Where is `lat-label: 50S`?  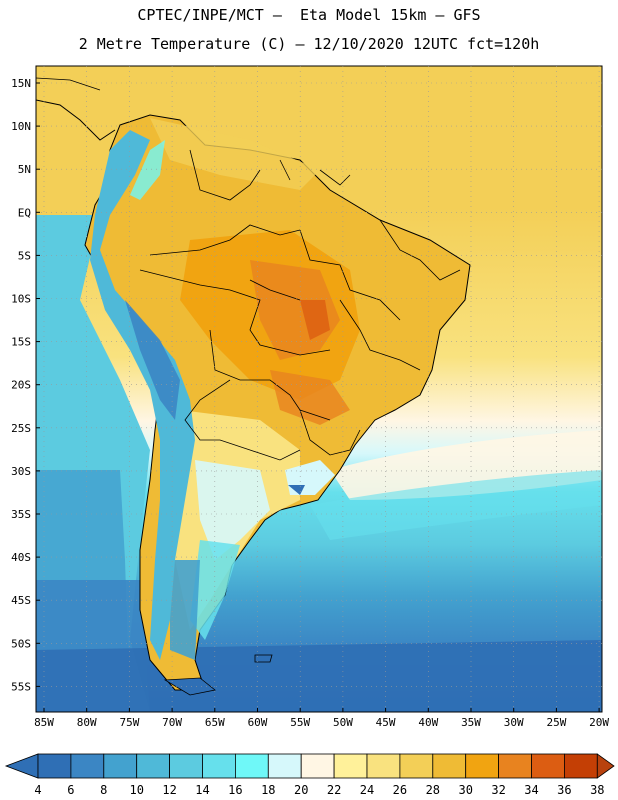 lat-label: 50S is located at coordinates (21, 643).